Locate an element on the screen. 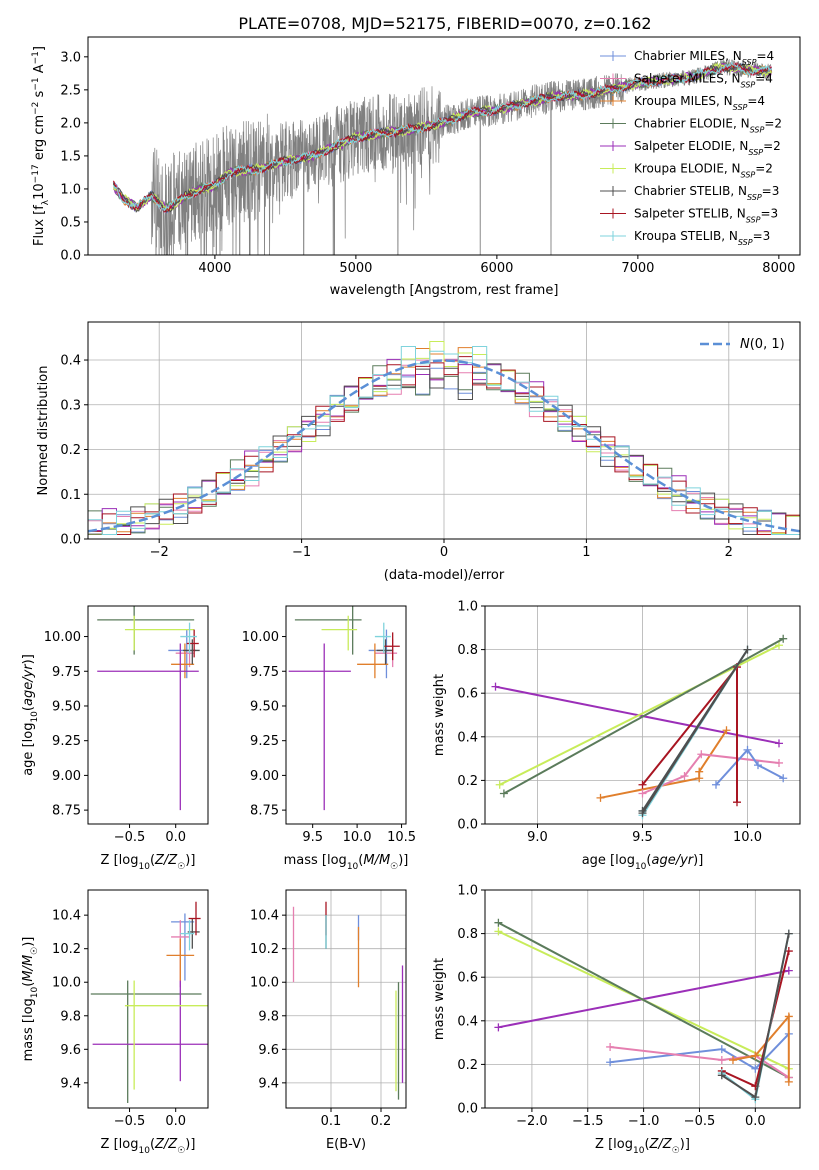 This screenshot has height=1170, width=819. y-tick-label: 0.4 is located at coordinates (467, 1021).